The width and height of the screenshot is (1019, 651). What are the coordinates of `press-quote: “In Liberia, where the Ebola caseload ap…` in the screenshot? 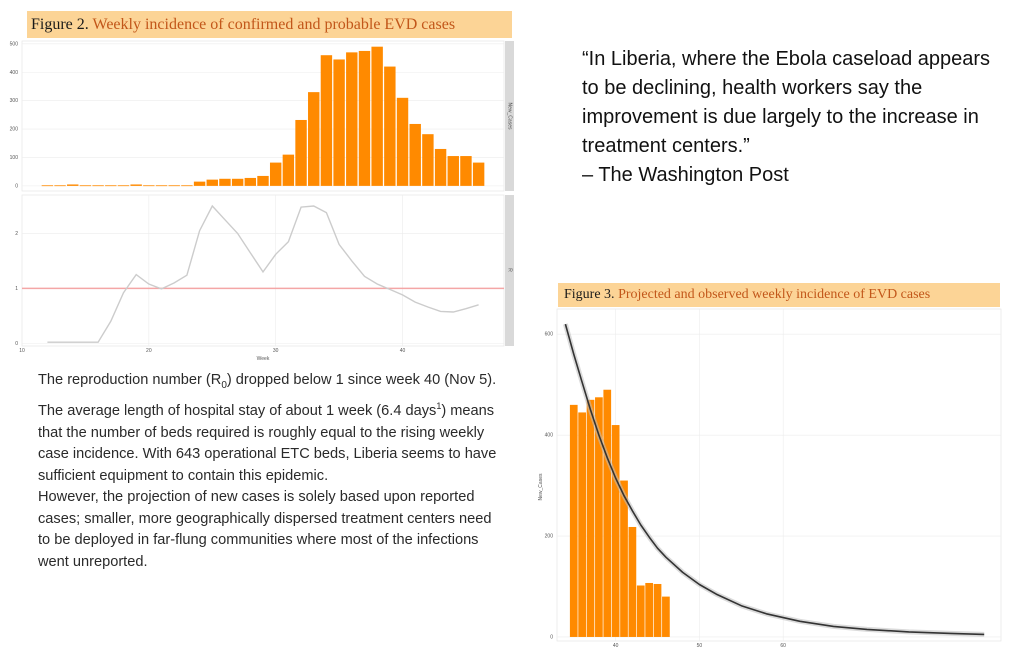 It's located at (792, 117).